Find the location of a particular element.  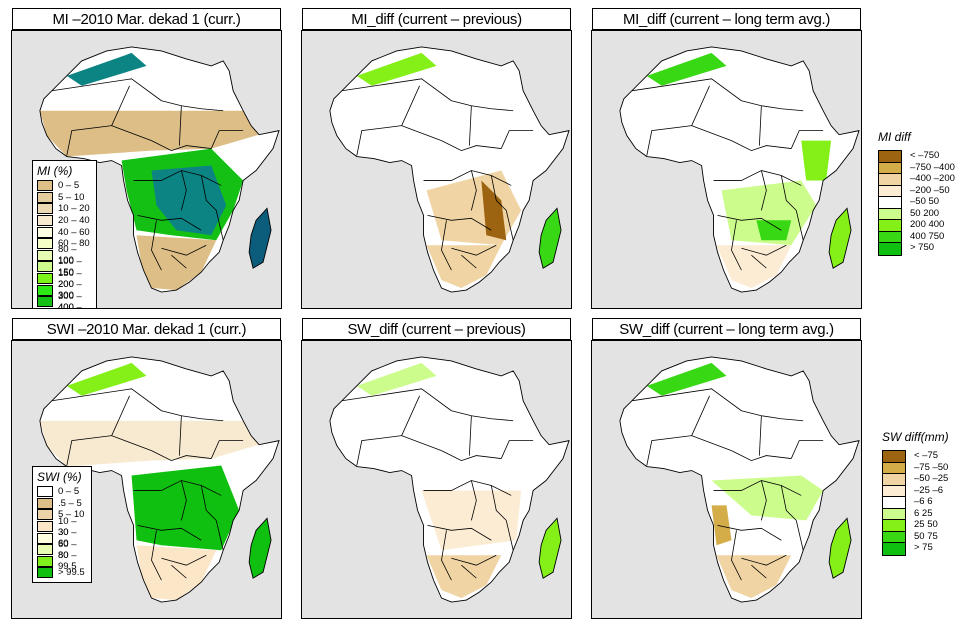

legend-label: 400 750 is located at coordinates (927, 236).